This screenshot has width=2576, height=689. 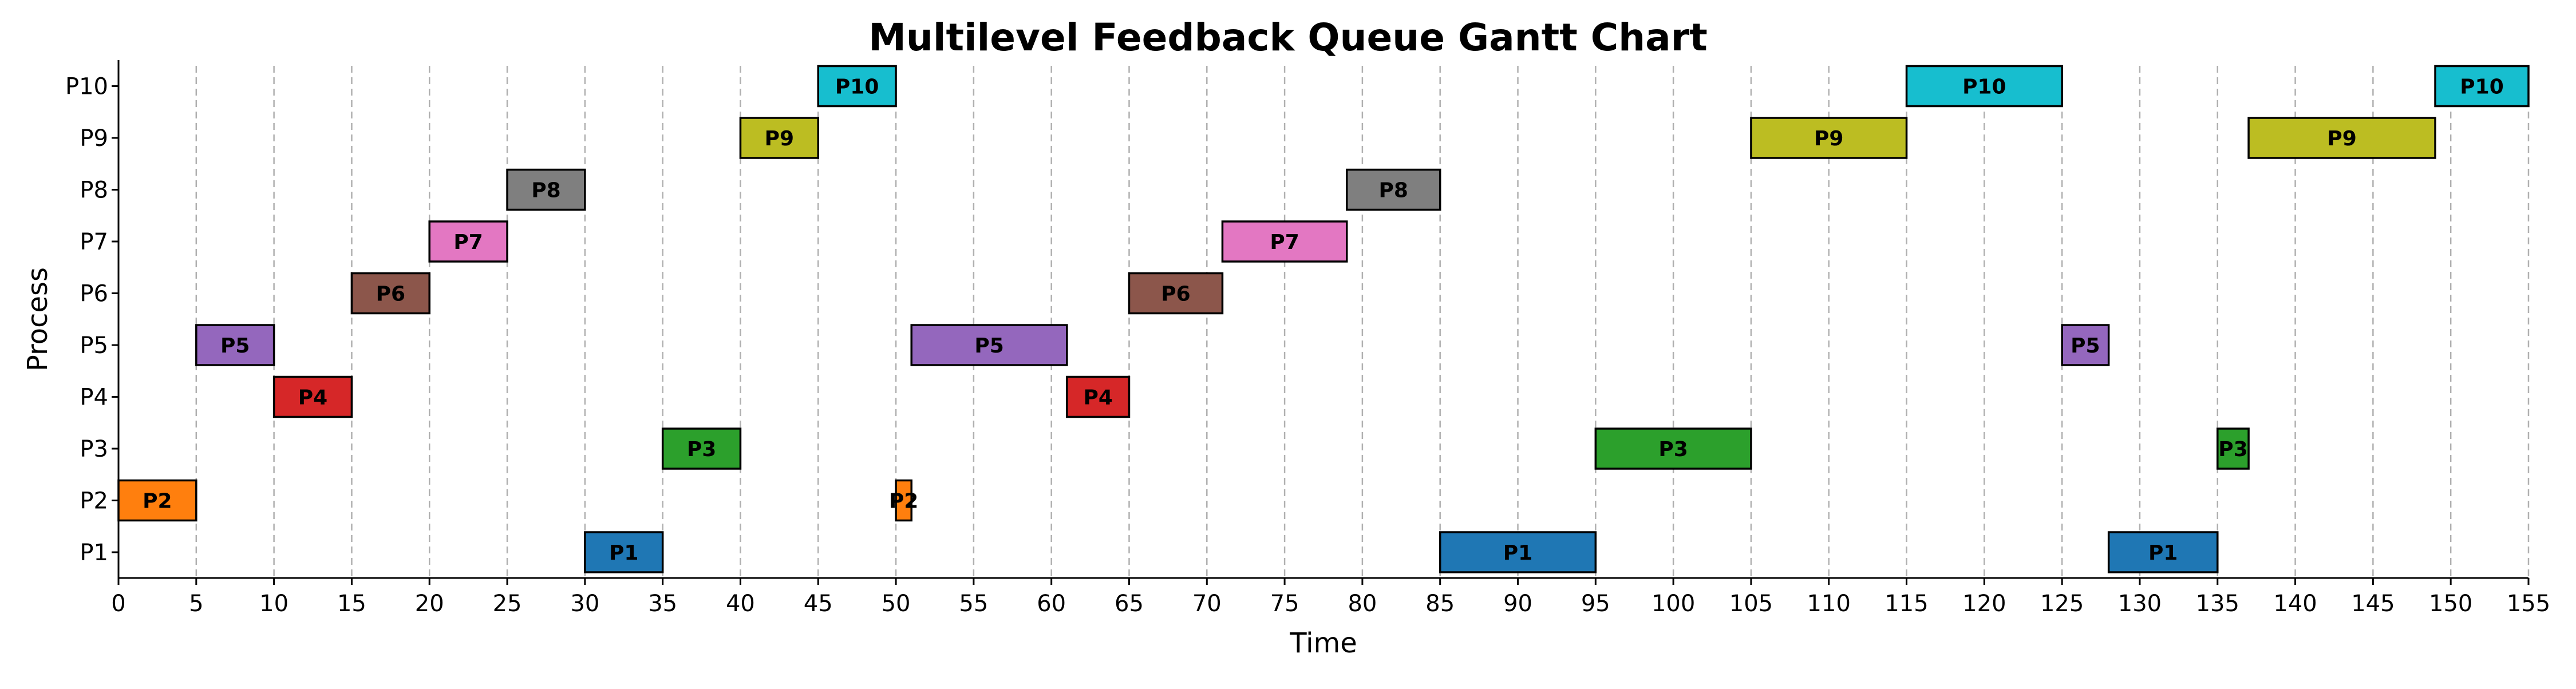 I want to click on x-tick-label: 65, so click(x=1129, y=604).